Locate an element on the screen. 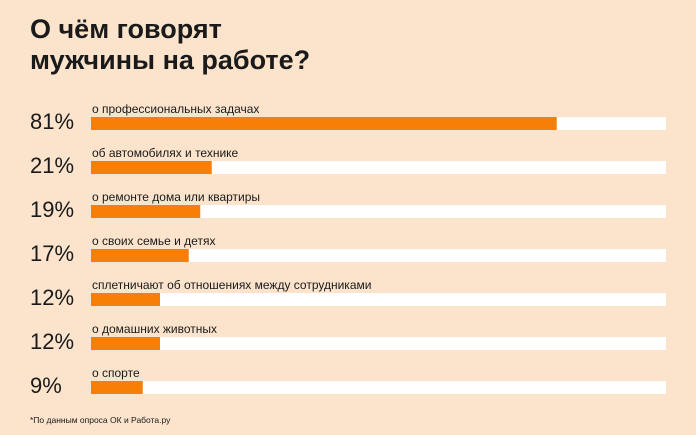  value-label: 9% is located at coordinates (46, 385).